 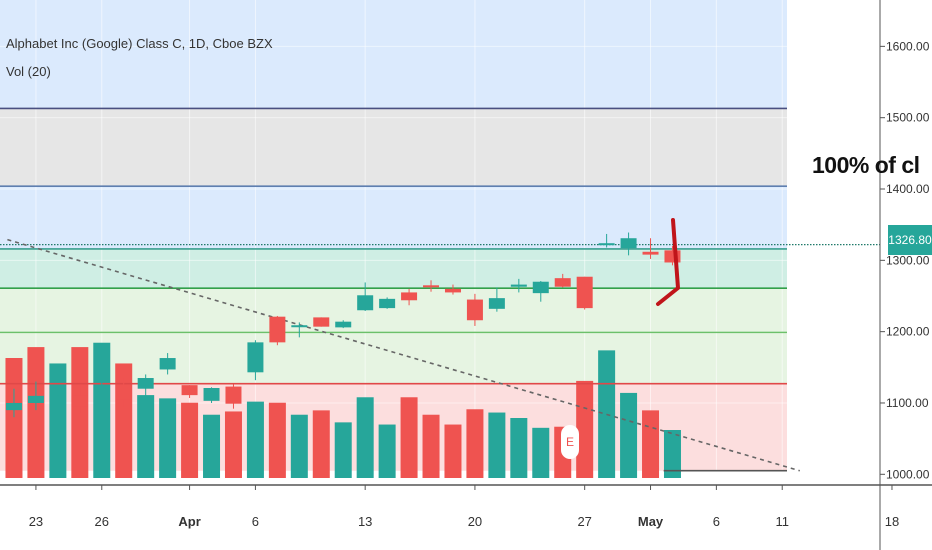 What do you see at coordinates (892, 521) in the screenshot?
I see `time-tick-label: 18` at bounding box center [892, 521].